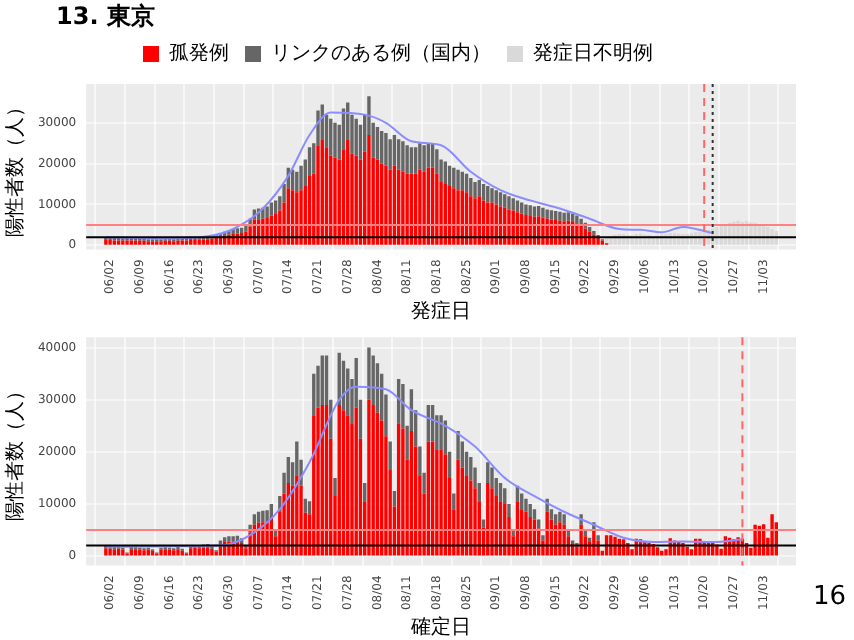 This screenshot has width=854, height=640. What do you see at coordinates (381, 53) in the screenshot?
I see `legend-label: リンクのある例（国内）` at bounding box center [381, 53].